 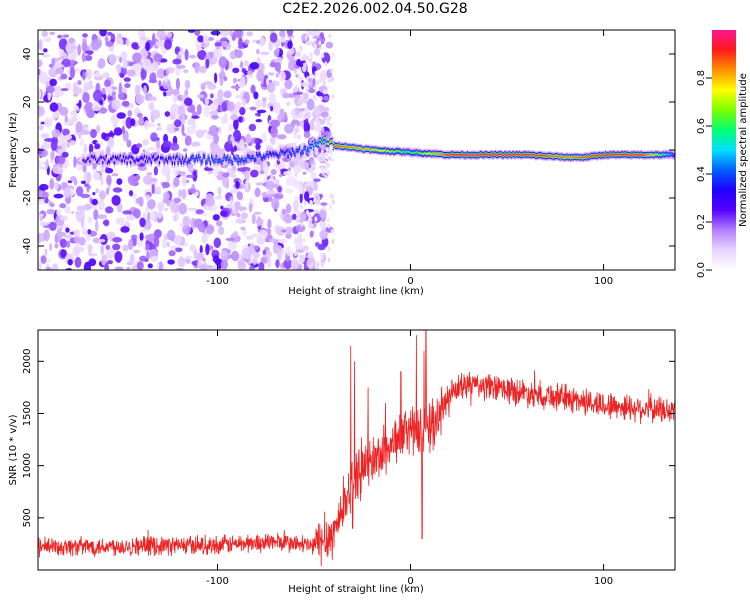 I want to click on x-tick-label: 0, so click(x=410, y=581).